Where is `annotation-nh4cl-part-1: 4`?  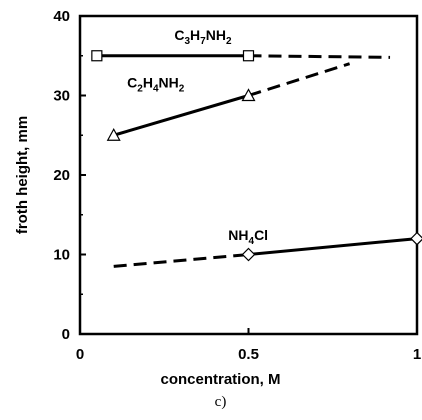 annotation-nh4cl-part-1: 4 is located at coordinates (252, 241).